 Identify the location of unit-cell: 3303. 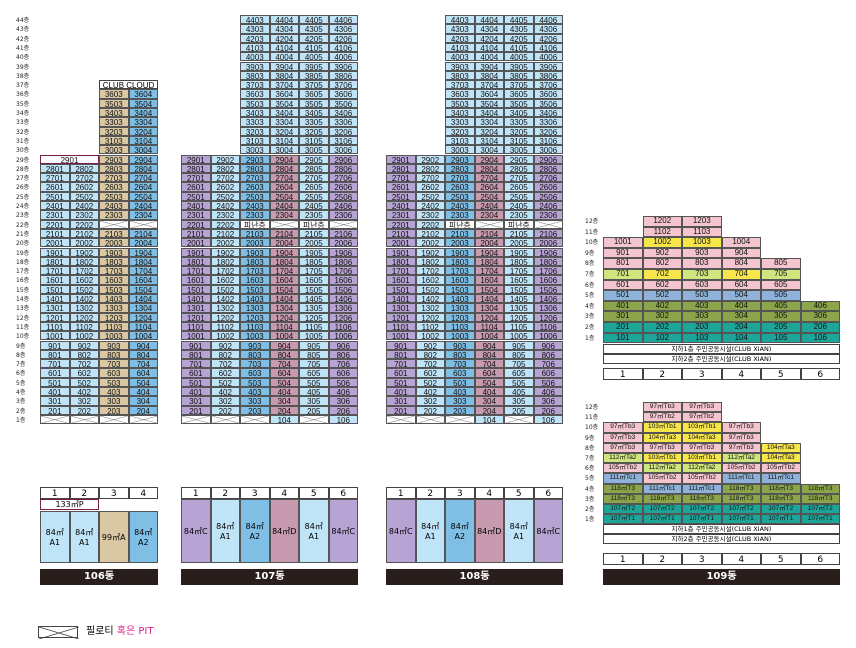
(114, 122).